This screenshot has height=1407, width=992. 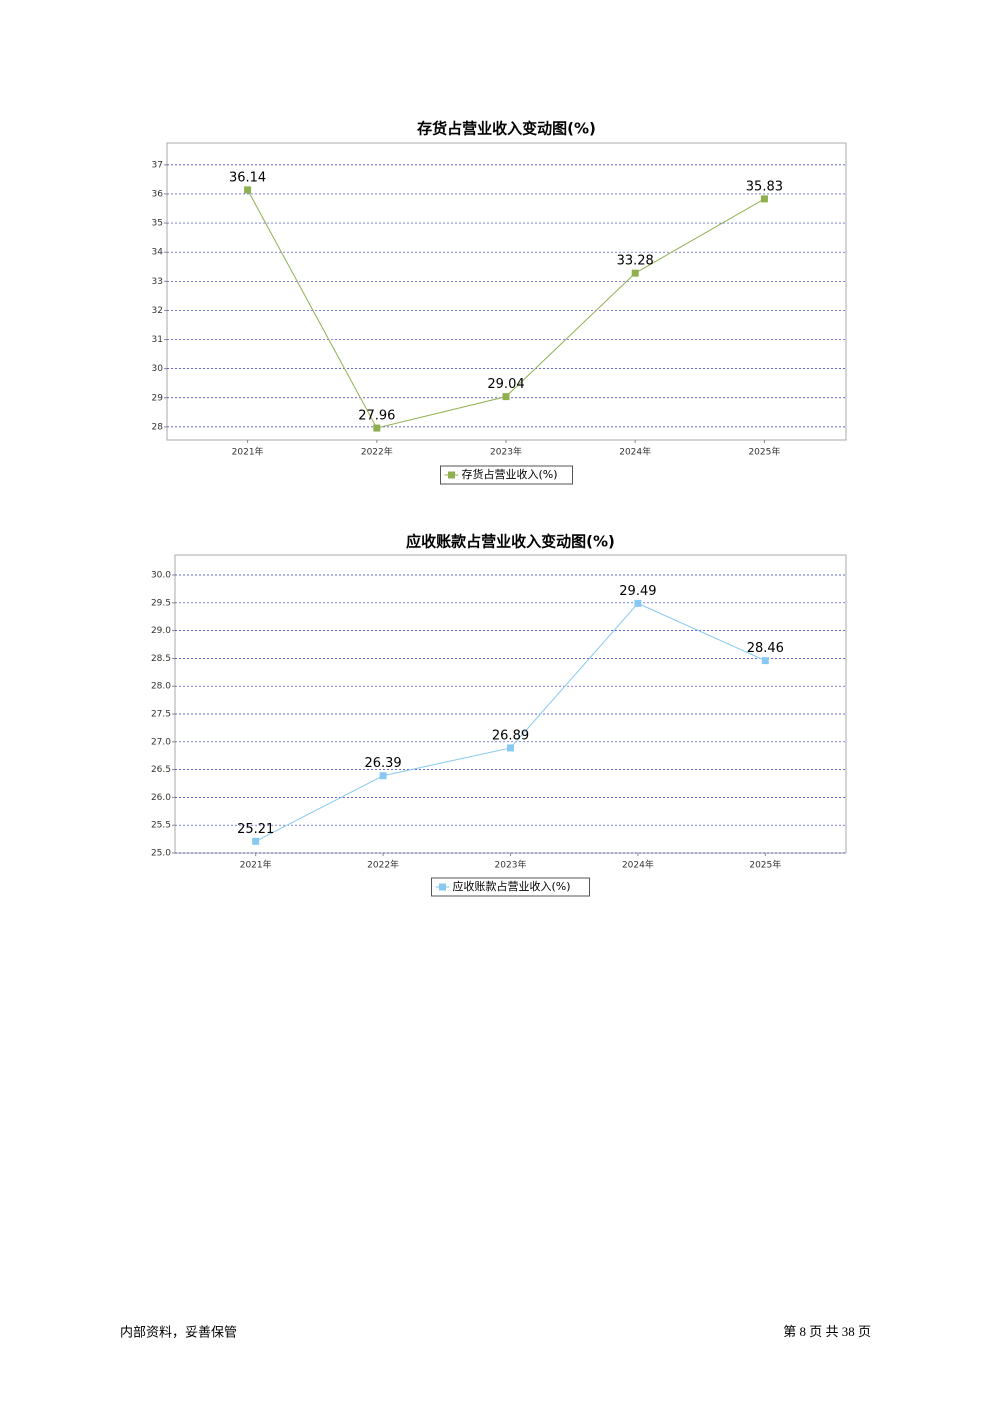 I want to click on y-tick-label: 32, so click(x=157, y=311).